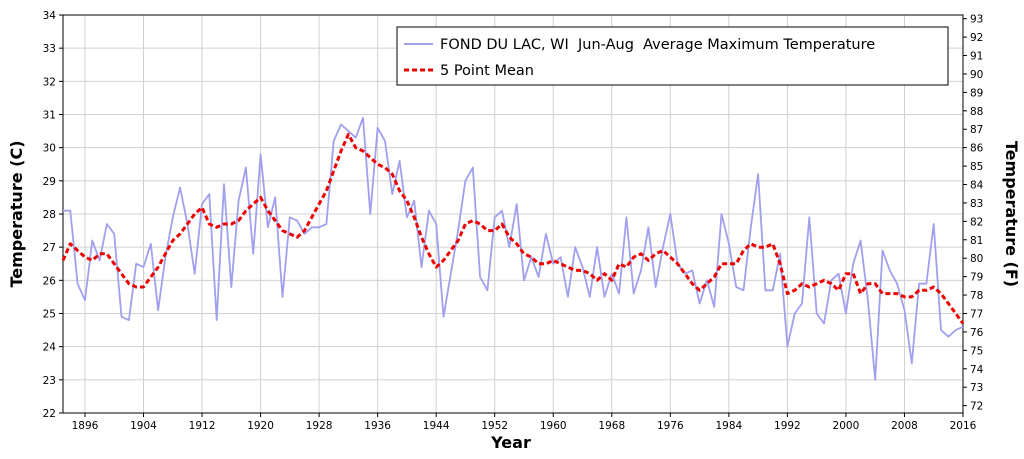 The height and width of the screenshot is (459, 1024). I want to click on x-tick-label: 1944, so click(436, 426).